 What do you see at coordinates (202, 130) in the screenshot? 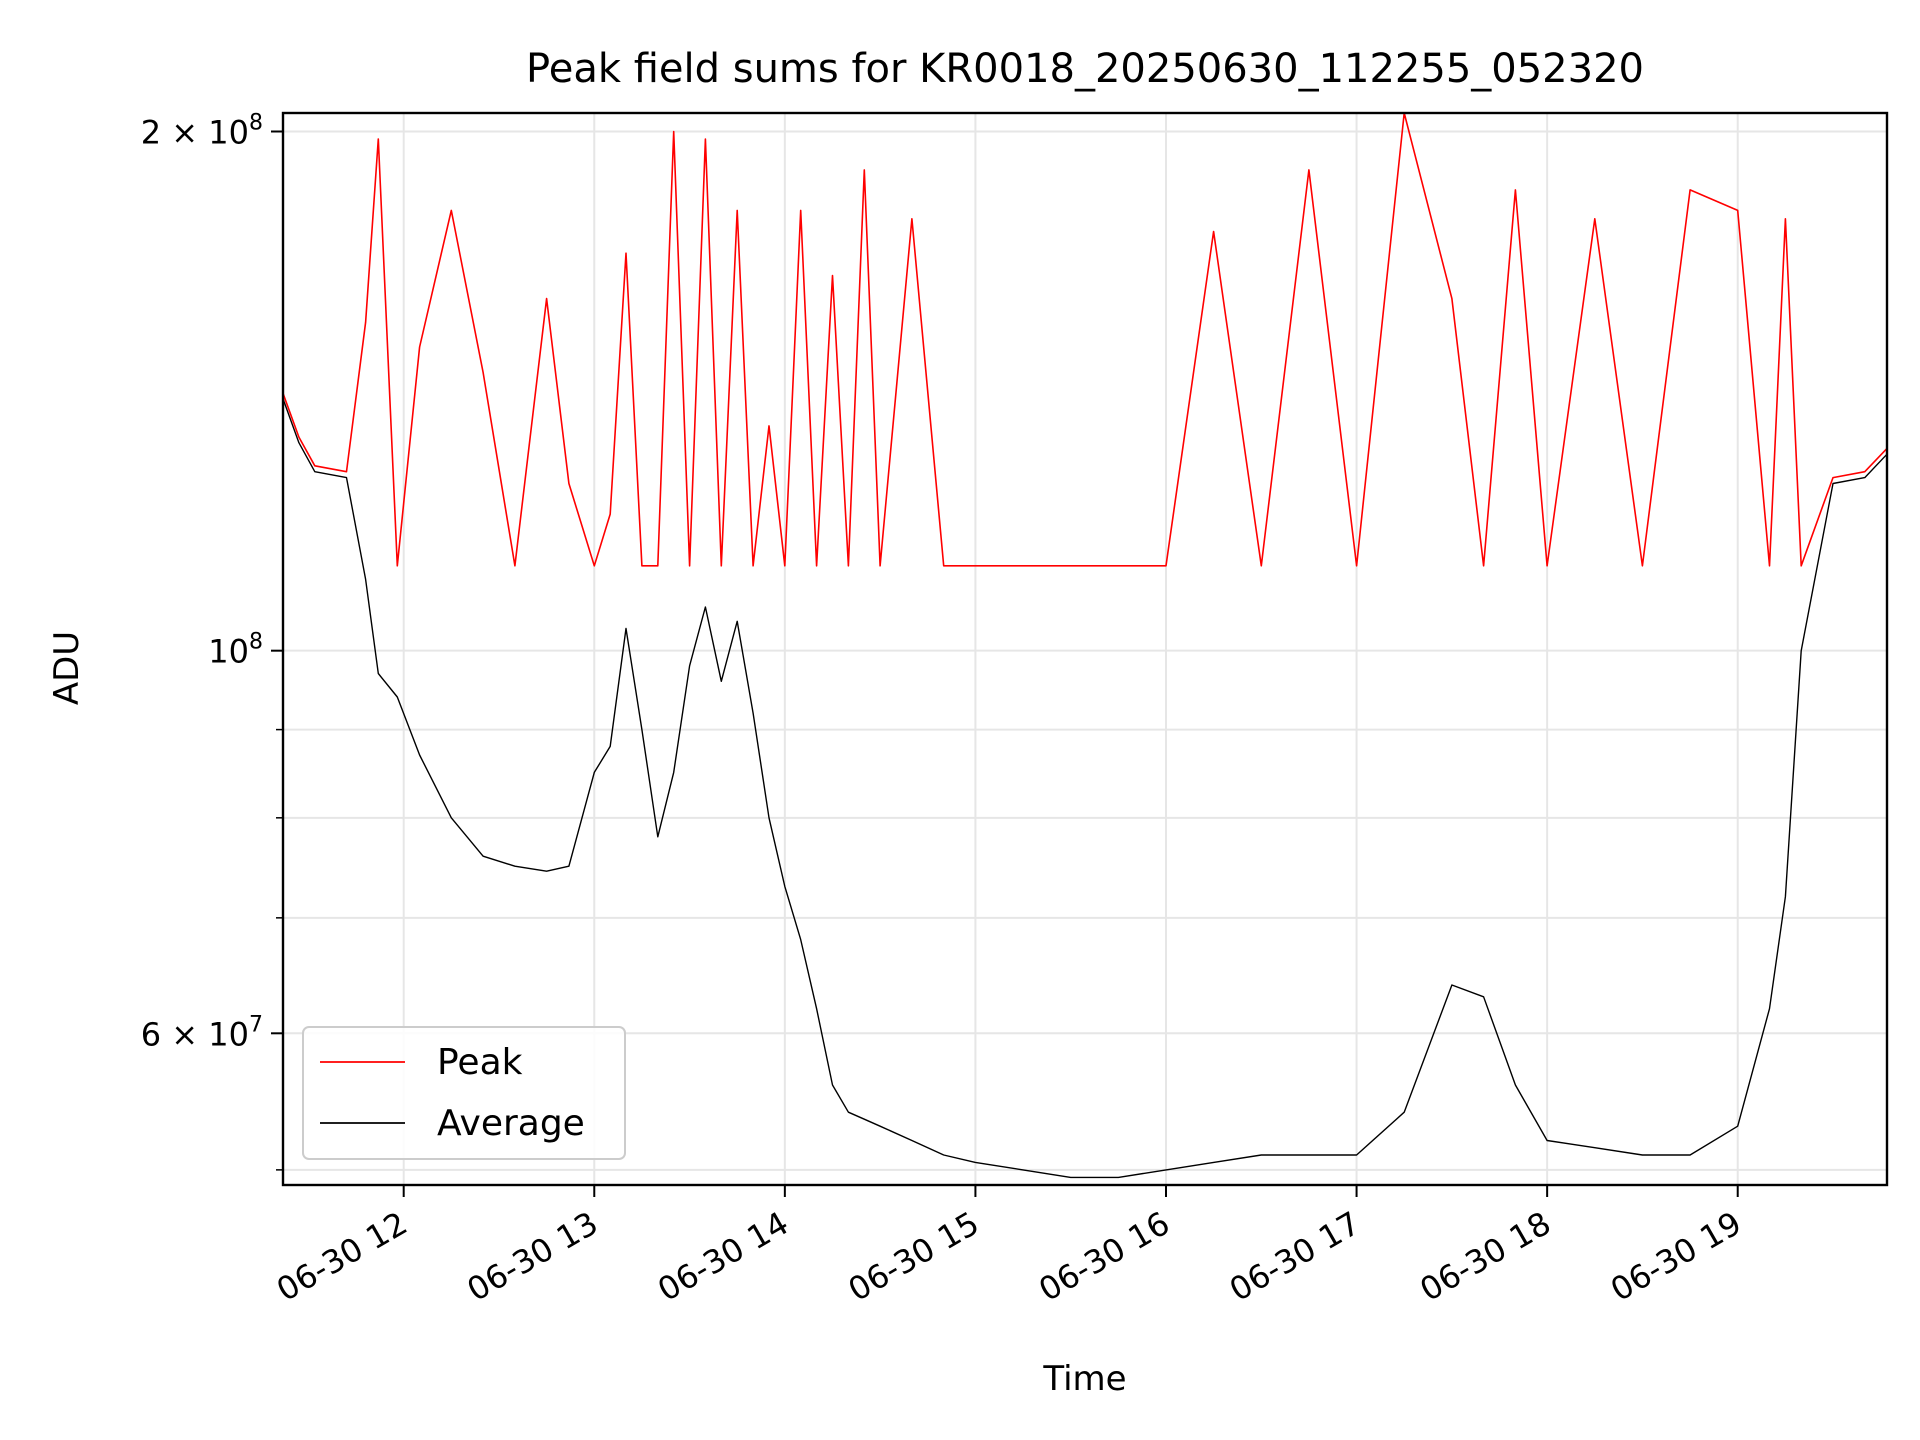
I see `y-tick-label: 2 × 108` at bounding box center [202, 130].